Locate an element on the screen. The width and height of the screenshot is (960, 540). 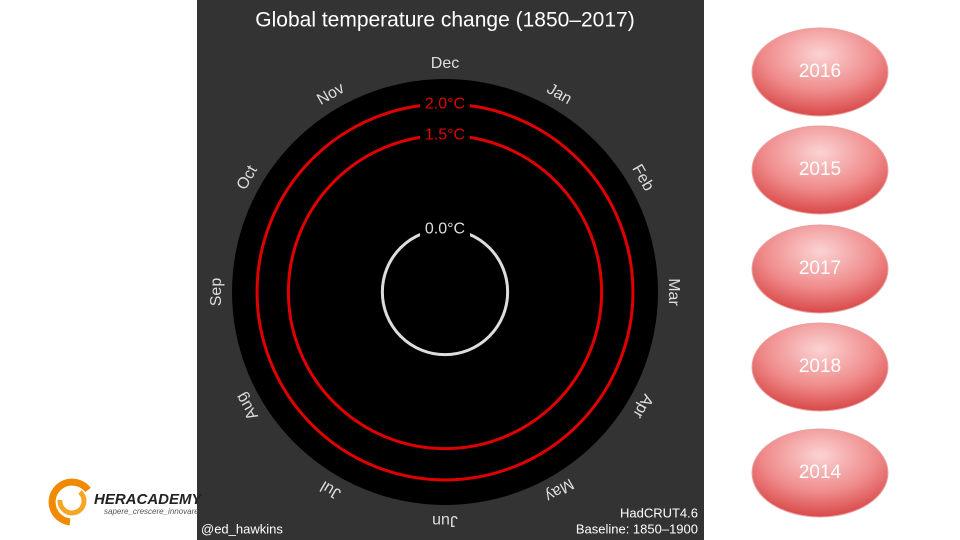
year-button: 2016 is located at coordinates (820, 72).